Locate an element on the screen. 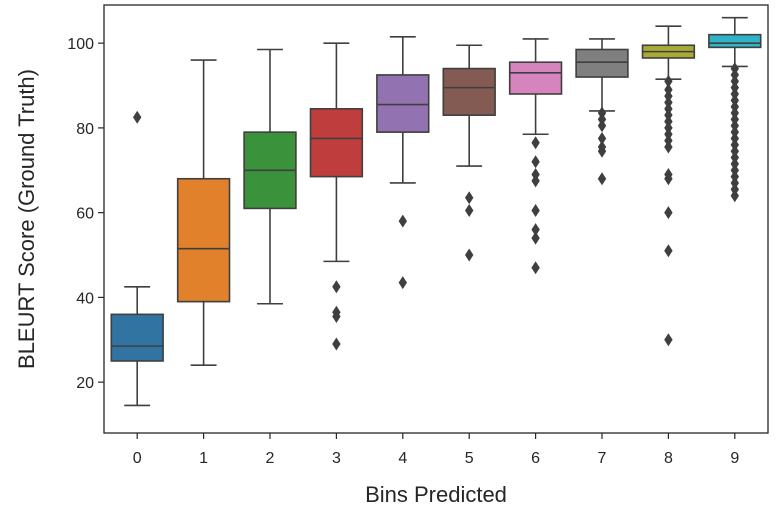 This screenshot has width=781, height=528. y-tick-label: 20 is located at coordinates (85, 383).